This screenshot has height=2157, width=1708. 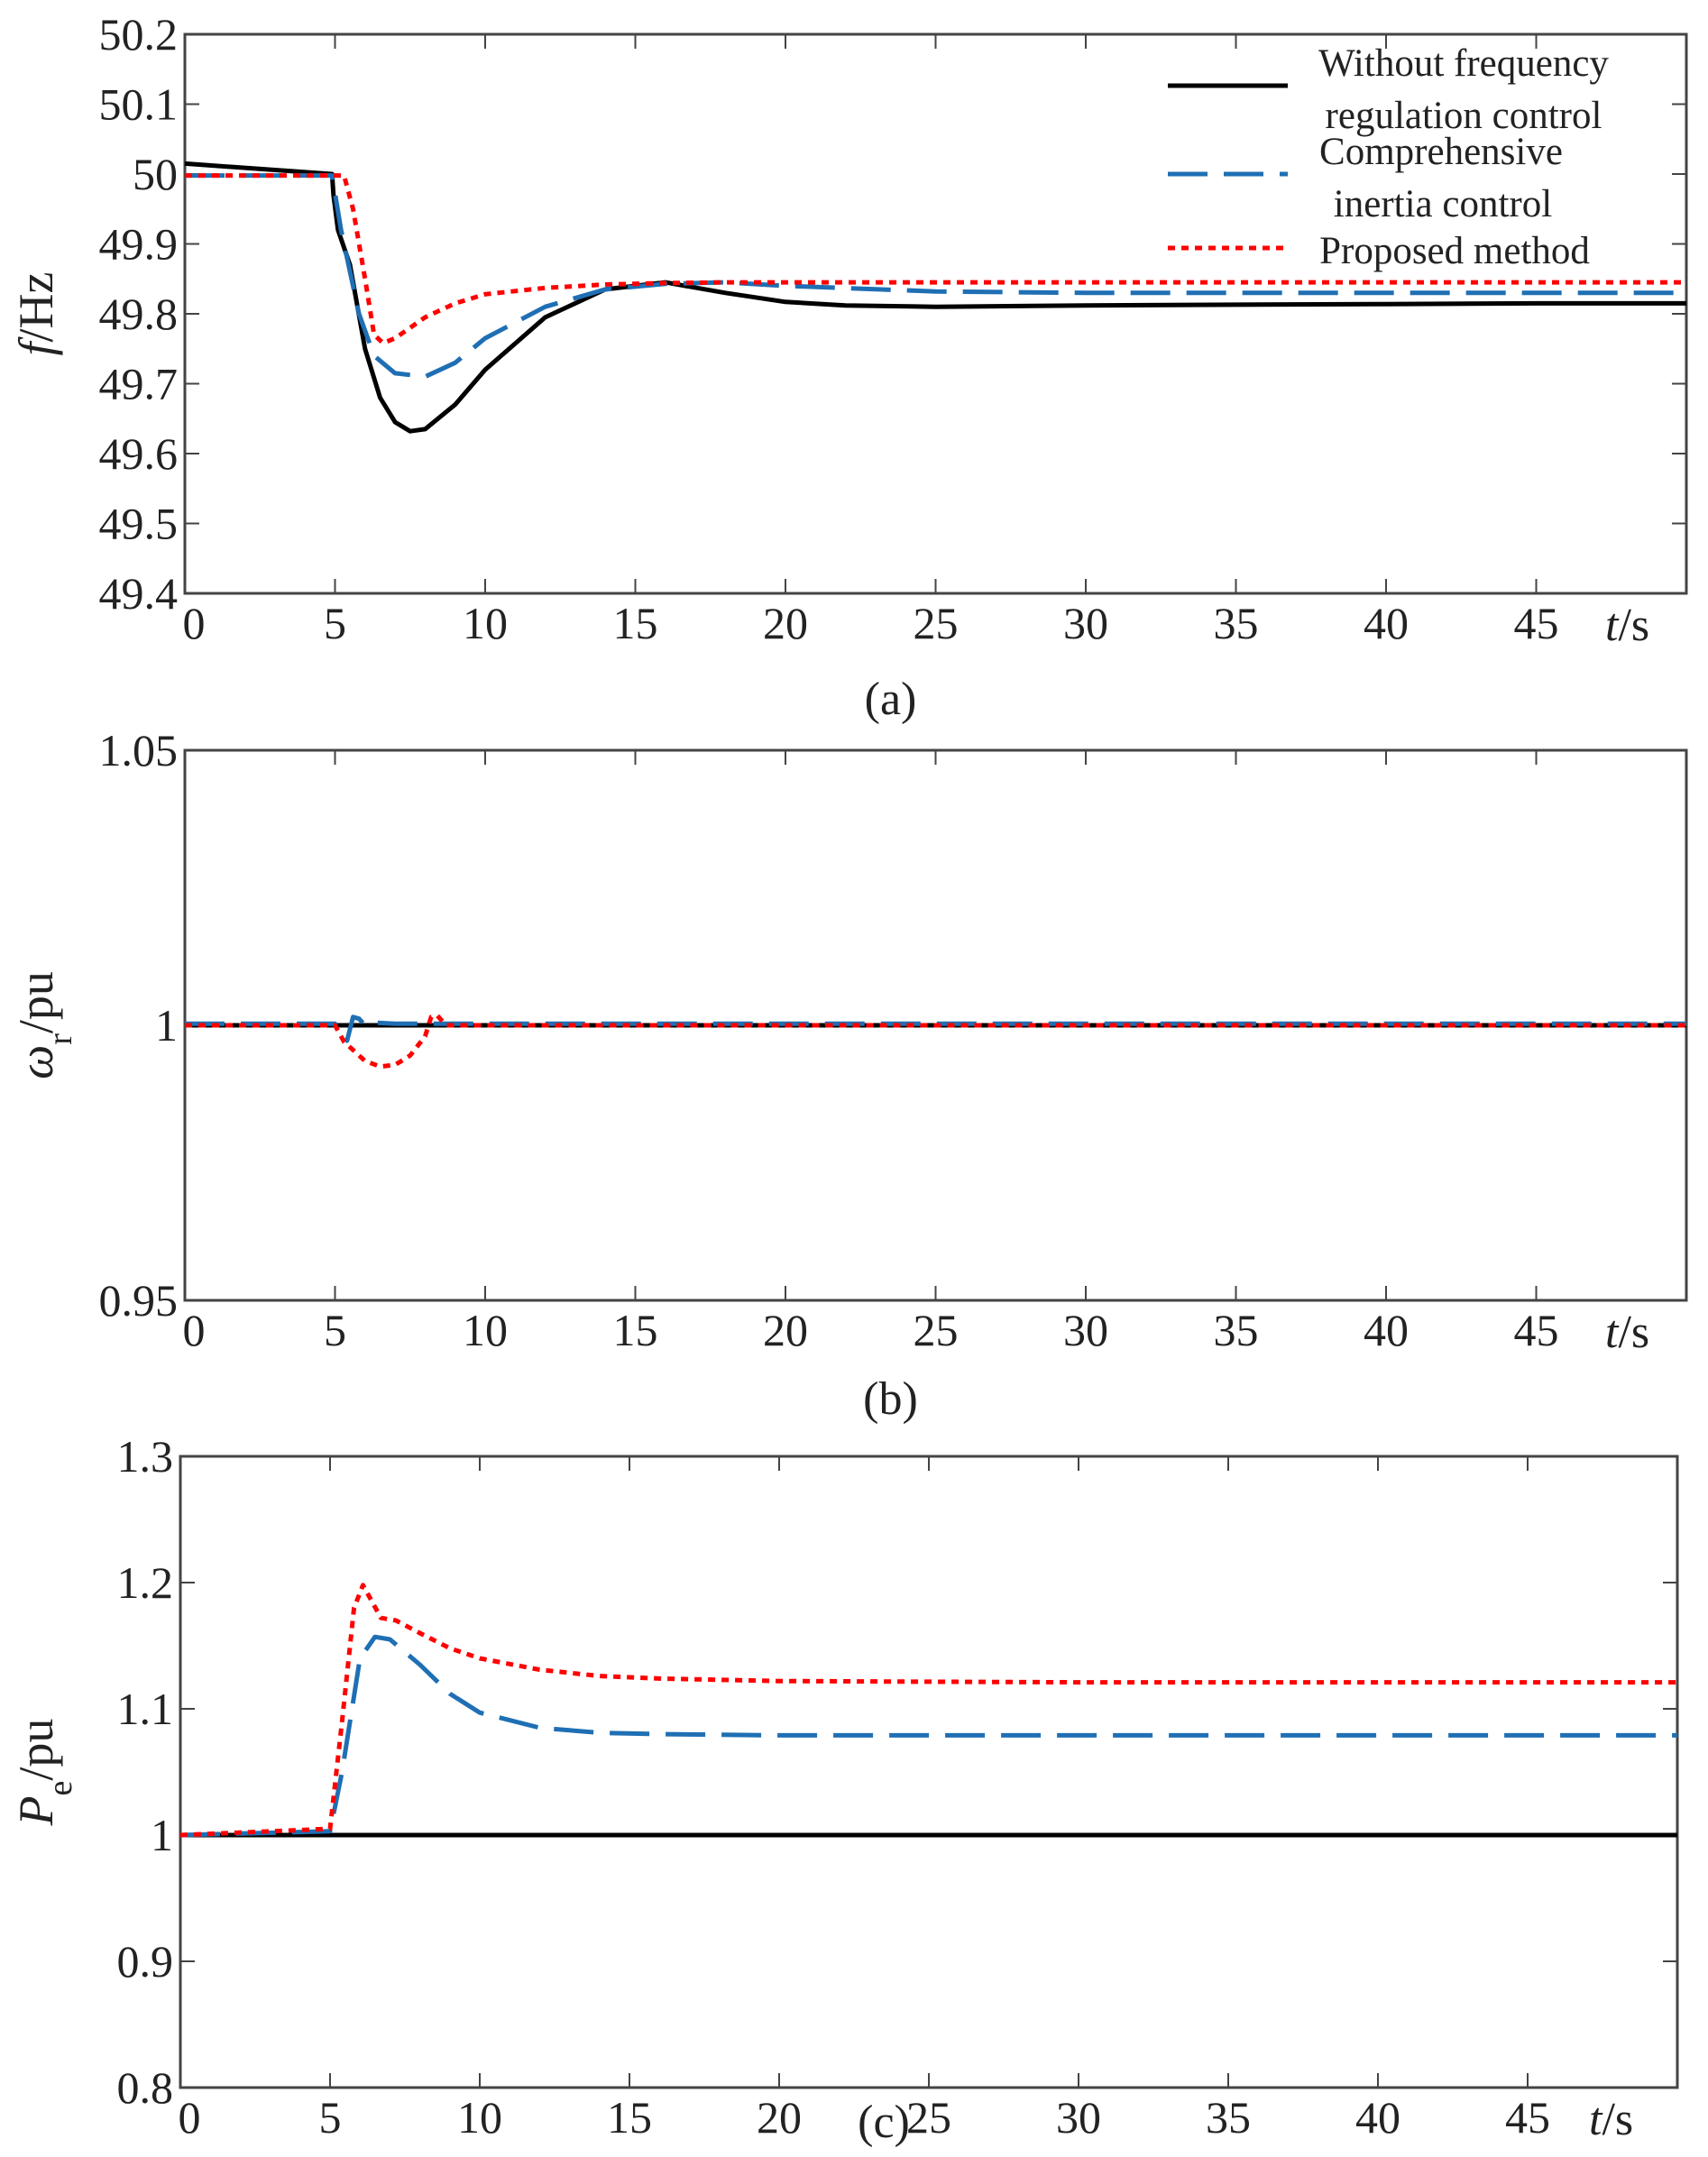 What do you see at coordinates (1464, 116) in the screenshot?
I see `legend-label-without-control-line2: regulation control` at bounding box center [1464, 116].